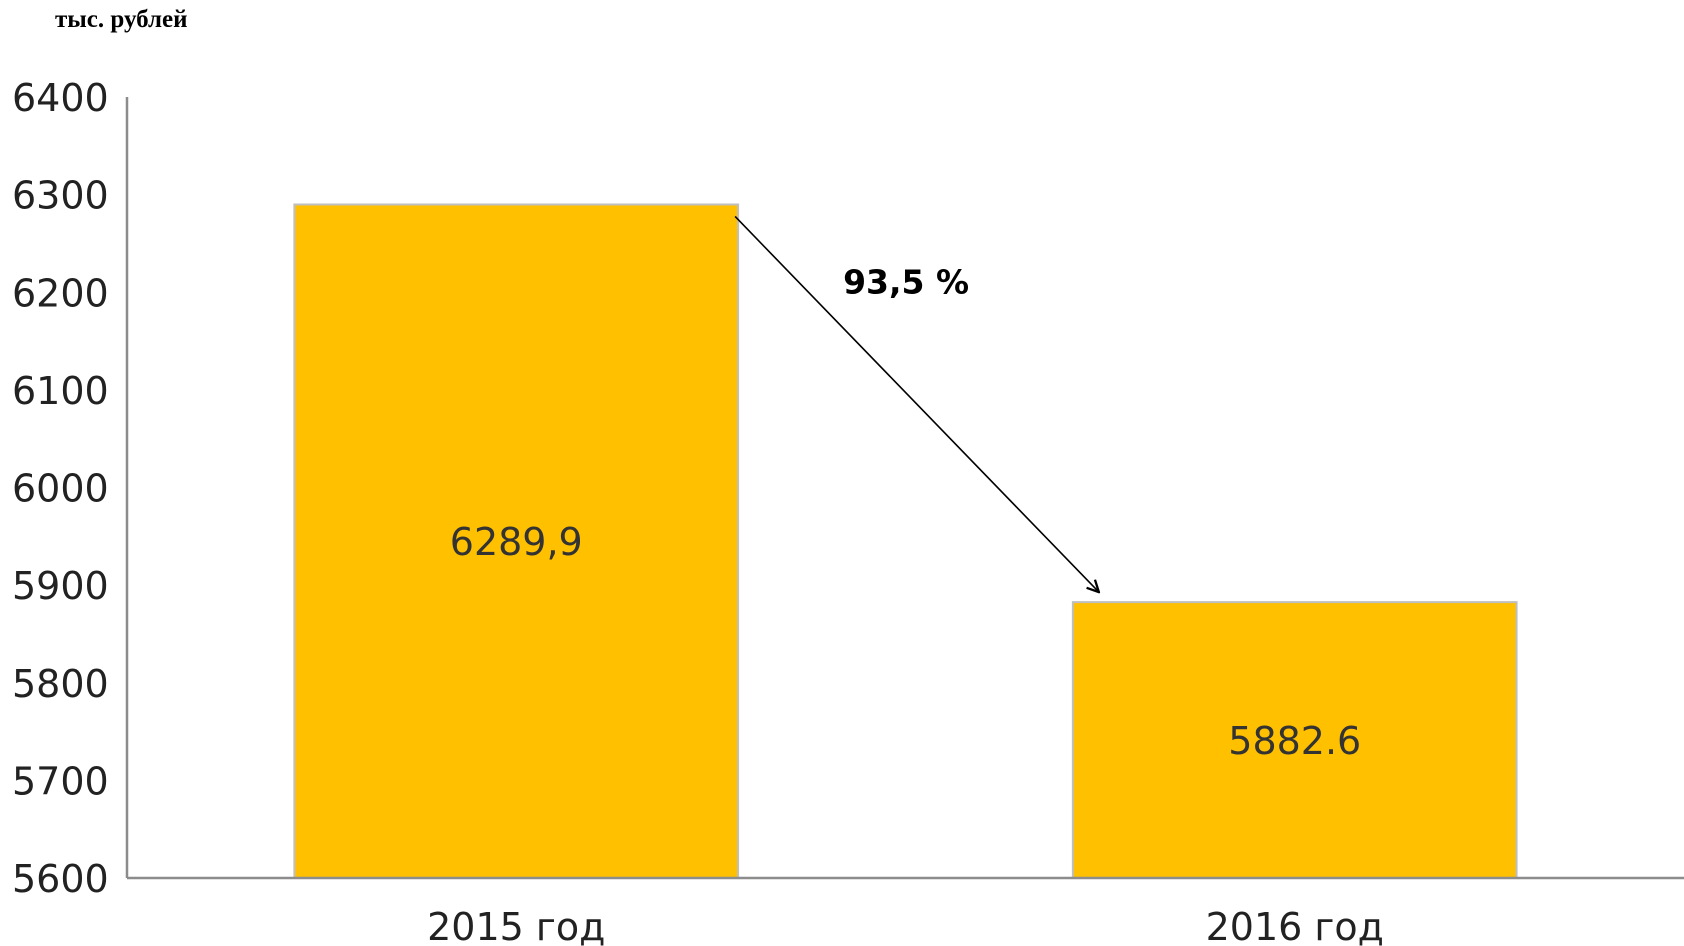  Describe the element at coordinates (60, 391) in the screenshot. I see `y-tick-label-4: 6100` at that location.